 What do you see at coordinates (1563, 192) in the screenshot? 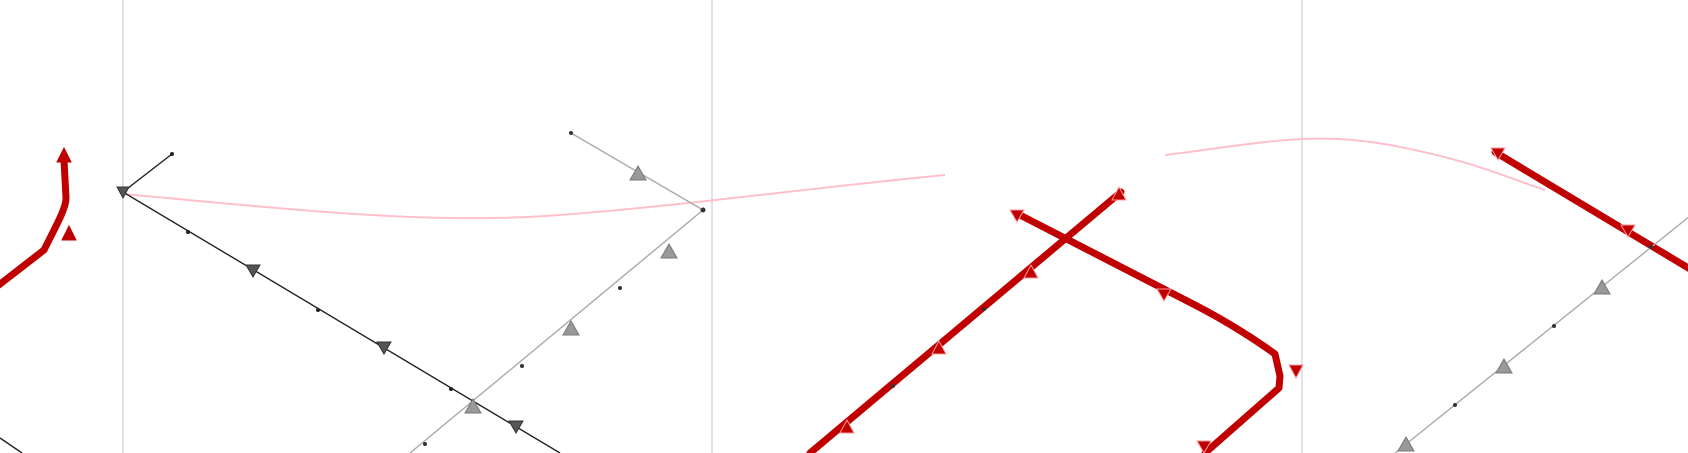
I see `red-route-right-markers` at bounding box center [1563, 192].